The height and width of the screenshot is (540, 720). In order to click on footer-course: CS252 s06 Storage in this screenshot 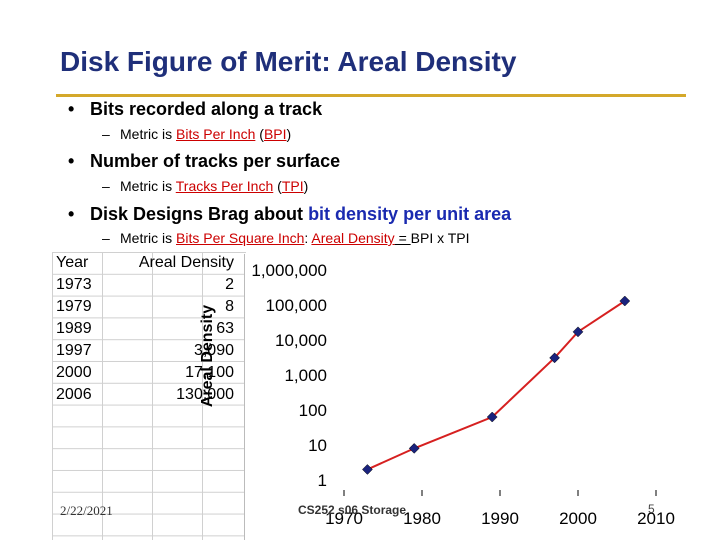, I will do `click(352, 510)`.